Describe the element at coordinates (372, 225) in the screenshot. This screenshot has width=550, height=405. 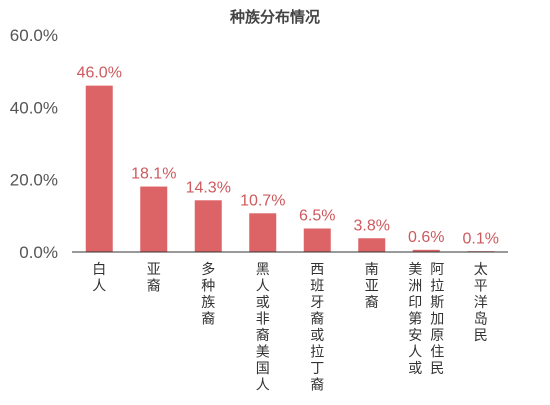
I see `data-label: 3.8%` at that location.